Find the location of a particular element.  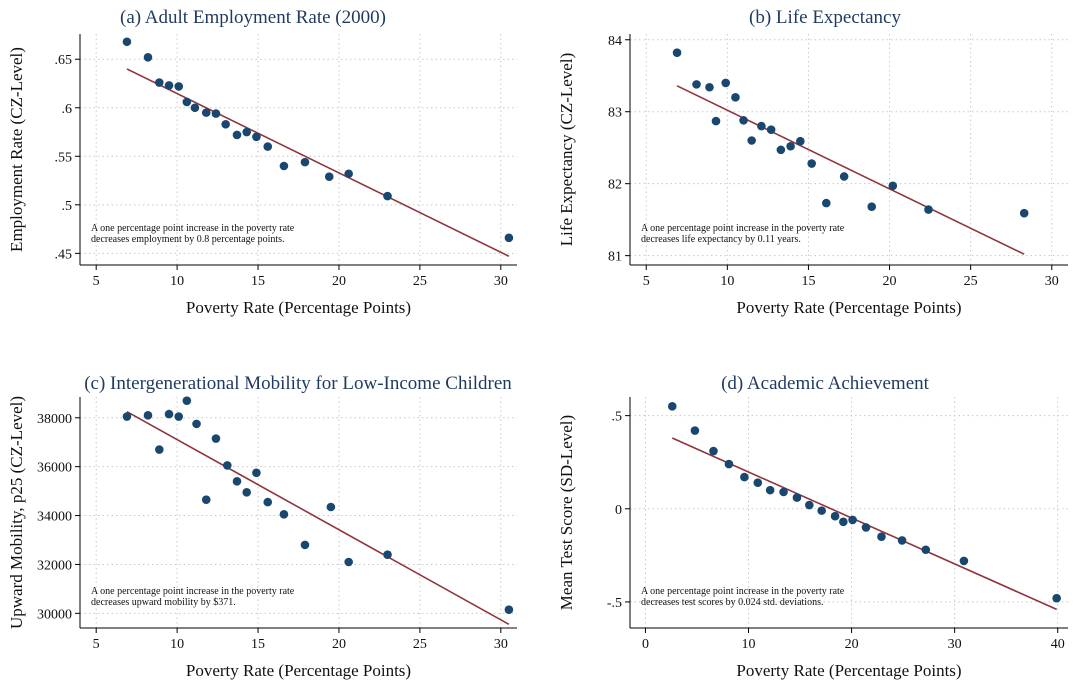

panel-a-y-axis-title: Employment Rate (CZ-Level) is located at coordinates (16, 149).